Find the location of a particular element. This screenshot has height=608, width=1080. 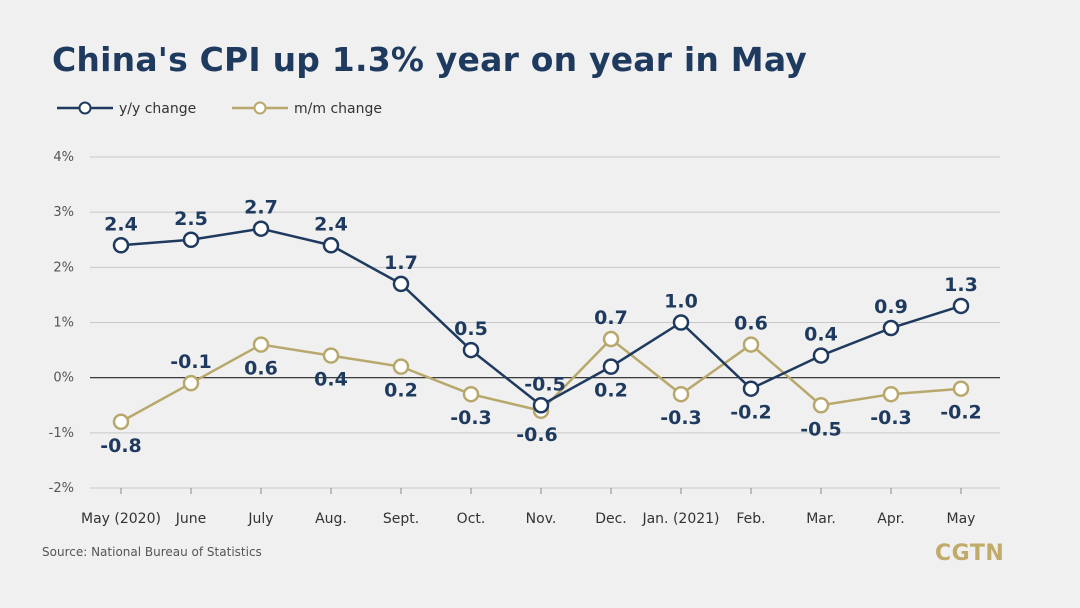

y-axis-ticks: 4% 3% 2% 1% 0% -1% -2% is located at coordinates (61, 323).